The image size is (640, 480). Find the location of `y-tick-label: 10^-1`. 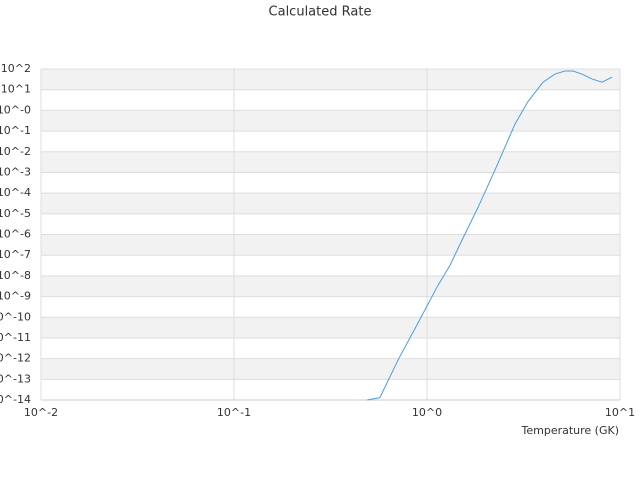

y-tick-label: 10^-1 is located at coordinates (15, 130).